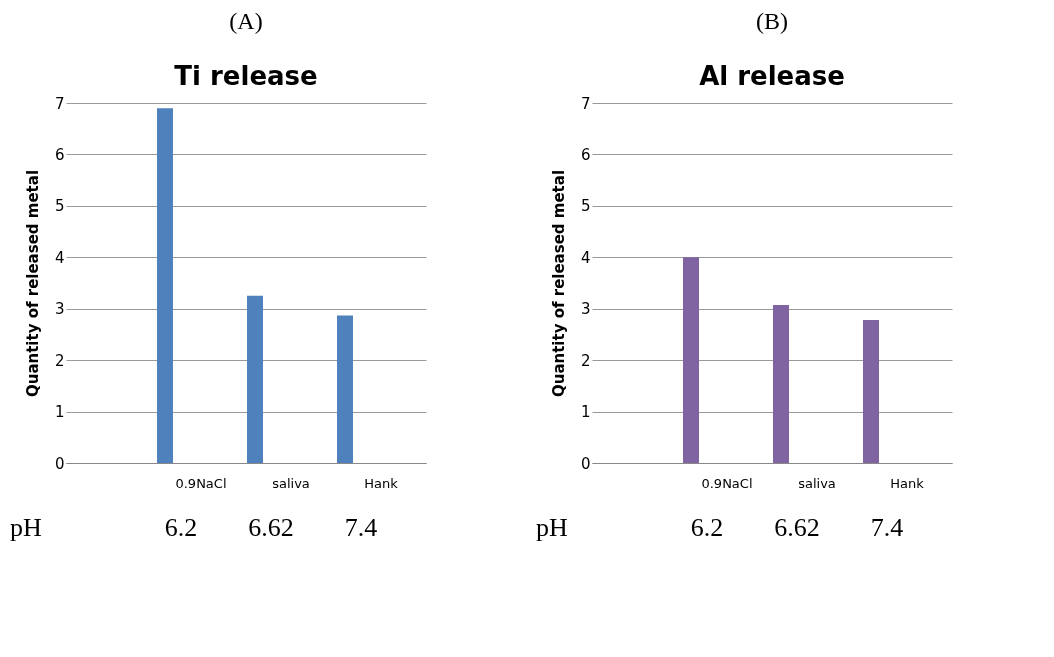 The width and height of the screenshot is (1054, 657). Describe the element at coordinates (772, 21) in the screenshot. I see `chart-title: (B)` at that location.